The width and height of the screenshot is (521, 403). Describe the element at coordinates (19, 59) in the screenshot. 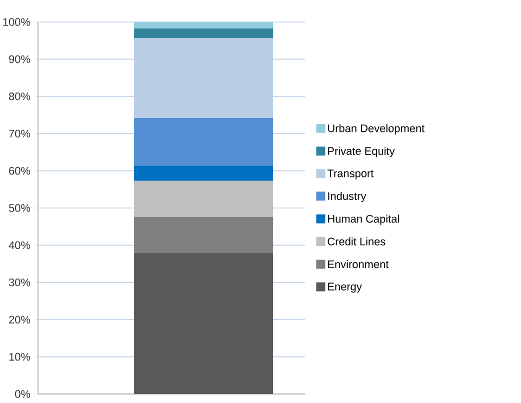

I see `y-tick-label: 90%` at that location.